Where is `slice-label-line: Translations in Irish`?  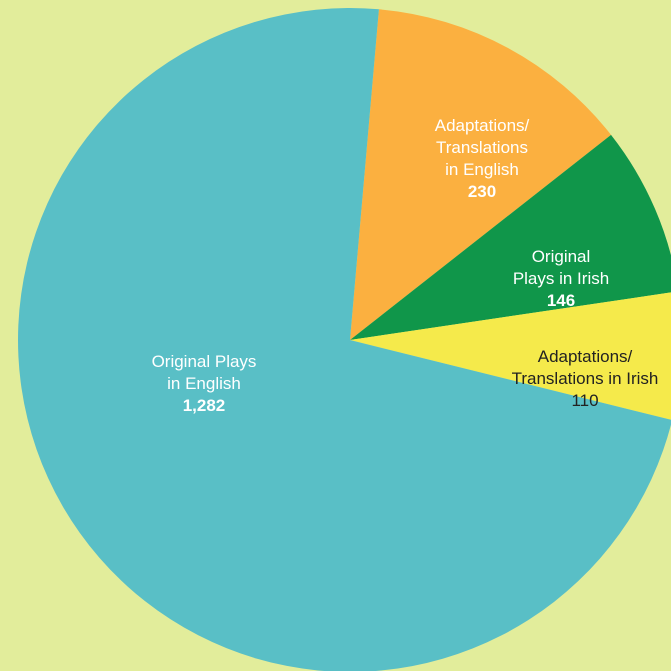
slice-label-line: Translations in Irish is located at coordinates (585, 378).